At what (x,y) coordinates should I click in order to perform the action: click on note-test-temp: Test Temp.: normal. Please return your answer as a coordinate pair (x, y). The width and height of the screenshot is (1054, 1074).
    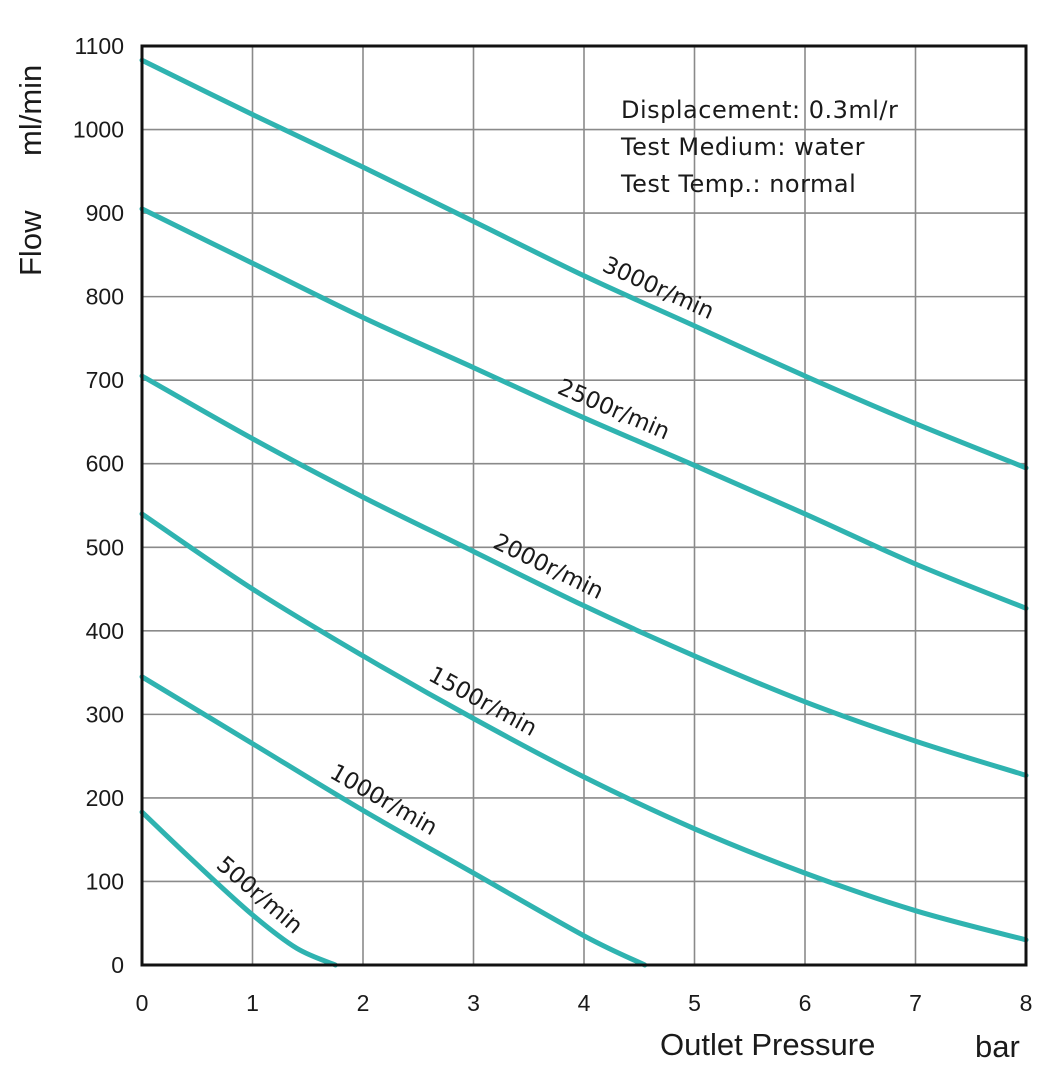
    Looking at the image, I should click on (738, 184).